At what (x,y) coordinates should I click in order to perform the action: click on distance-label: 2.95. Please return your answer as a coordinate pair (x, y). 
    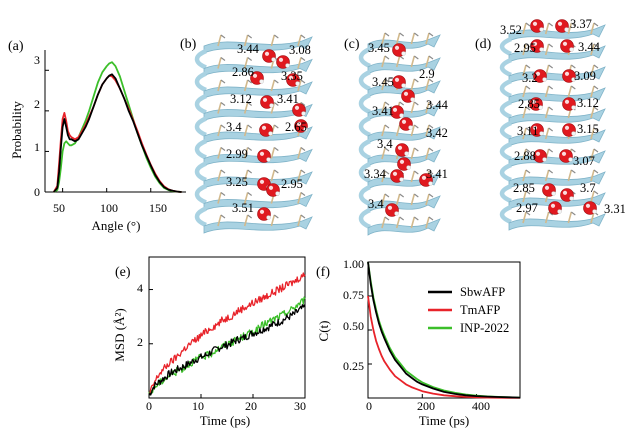
    Looking at the image, I should click on (292, 184).